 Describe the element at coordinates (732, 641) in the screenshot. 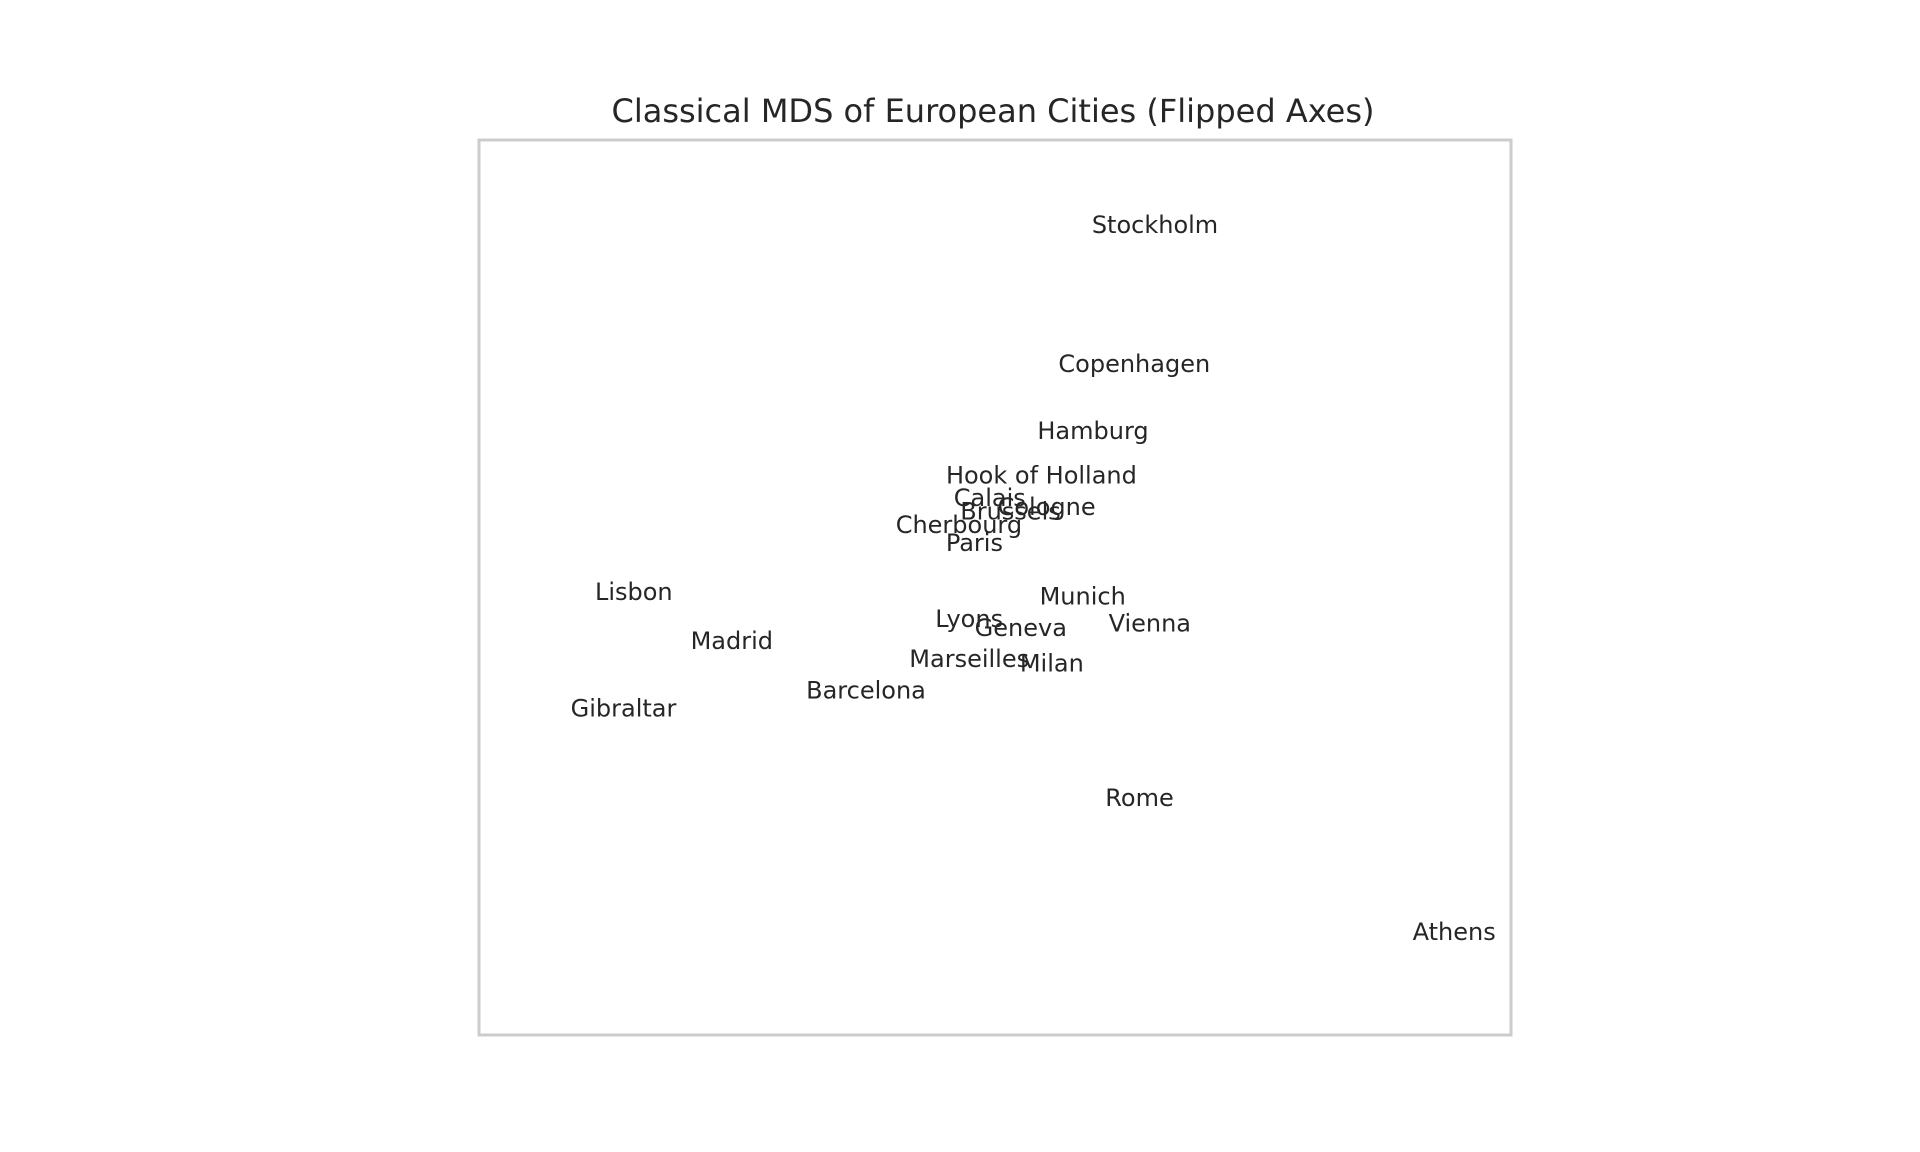

I see `city-label-madrid: Madrid` at that location.